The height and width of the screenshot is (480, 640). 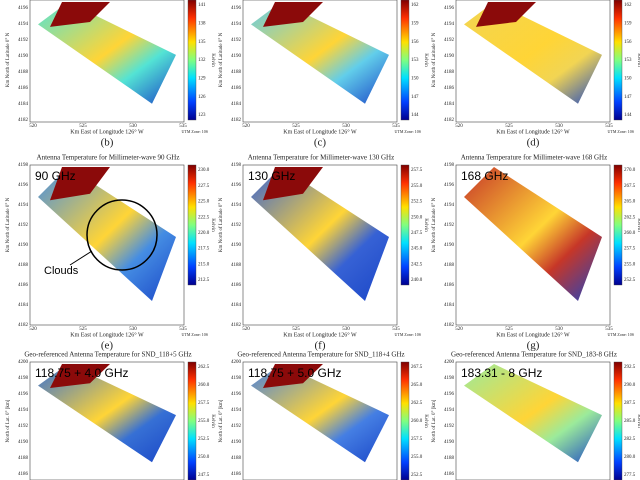 I want to click on colorbar-tick-label: 287.5, so click(x=630, y=403).